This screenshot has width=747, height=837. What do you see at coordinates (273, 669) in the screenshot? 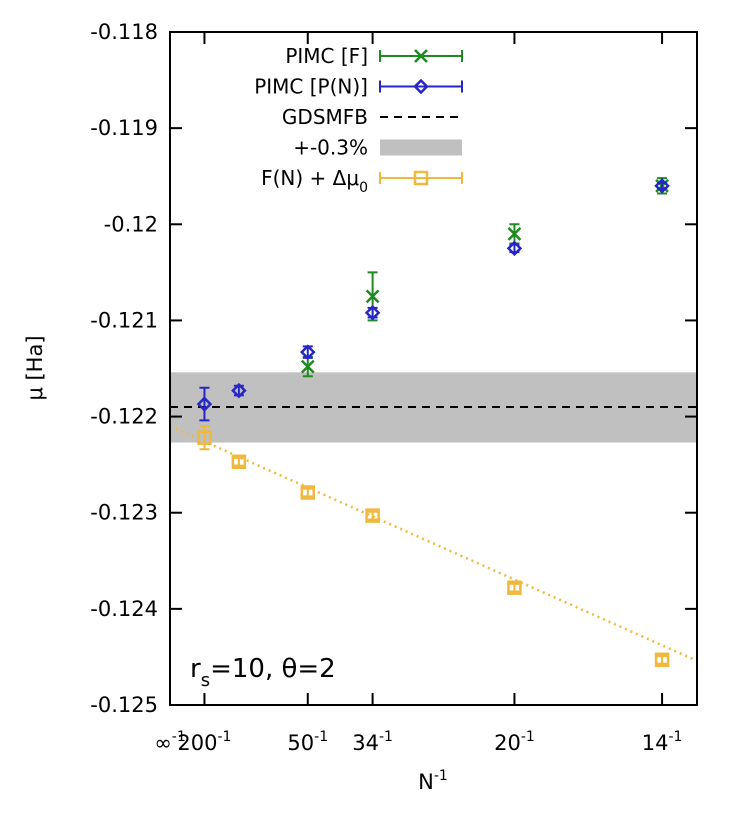
I see `annotation-rest: =10, θ=2` at bounding box center [273, 669].